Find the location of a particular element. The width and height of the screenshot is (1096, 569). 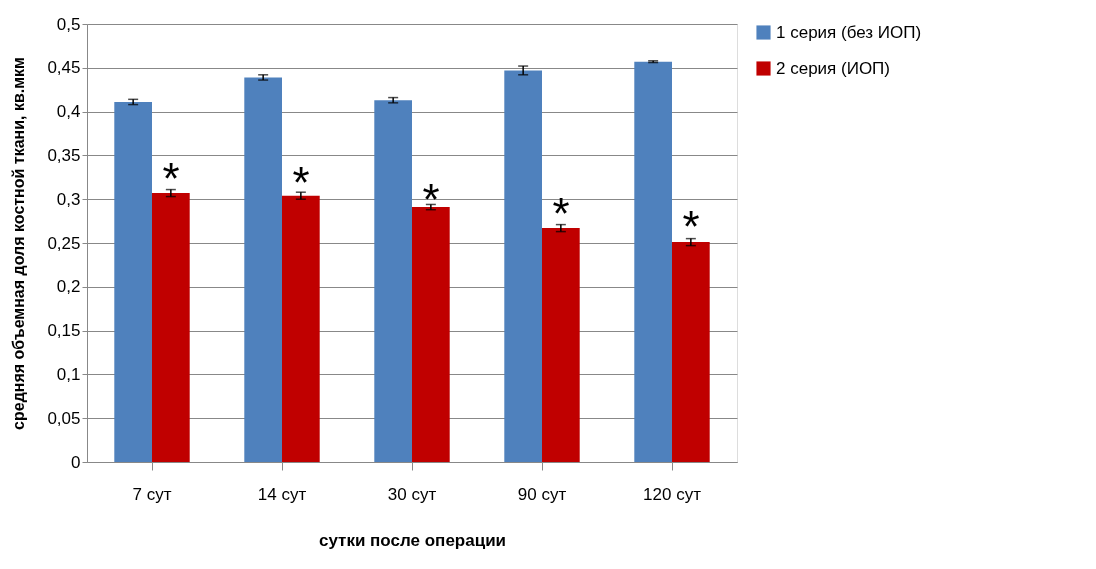

legend-label: 1 серия (без ИОП) is located at coordinates (849, 32).